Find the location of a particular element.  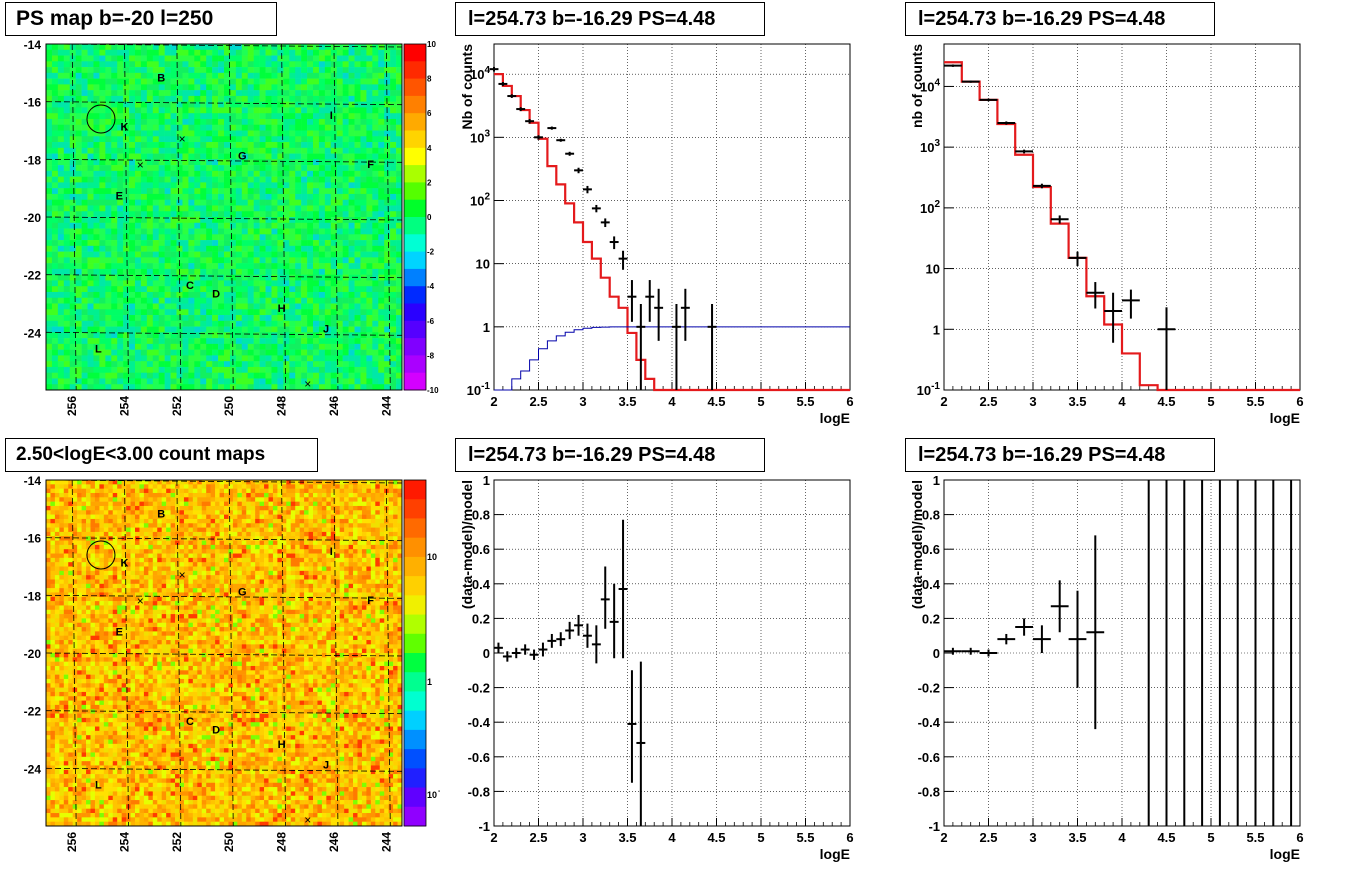

residual-title-right: l=254.73 b=-16.29 PS=4.48 is located at coordinates (1060, 455).